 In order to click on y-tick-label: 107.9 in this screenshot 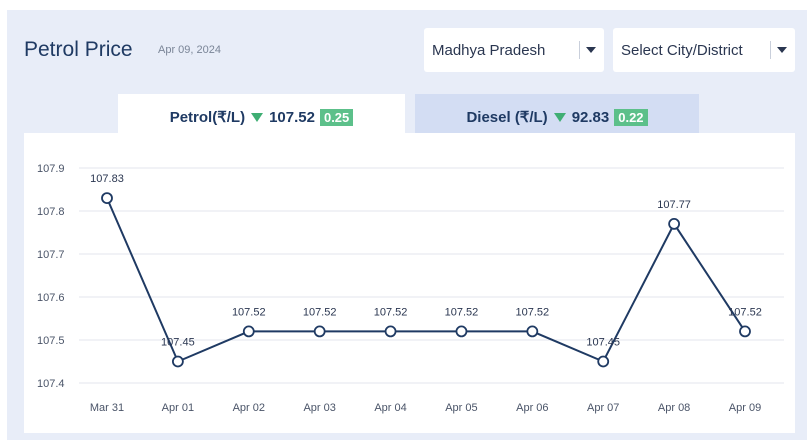, I will do `click(51, 169)`.